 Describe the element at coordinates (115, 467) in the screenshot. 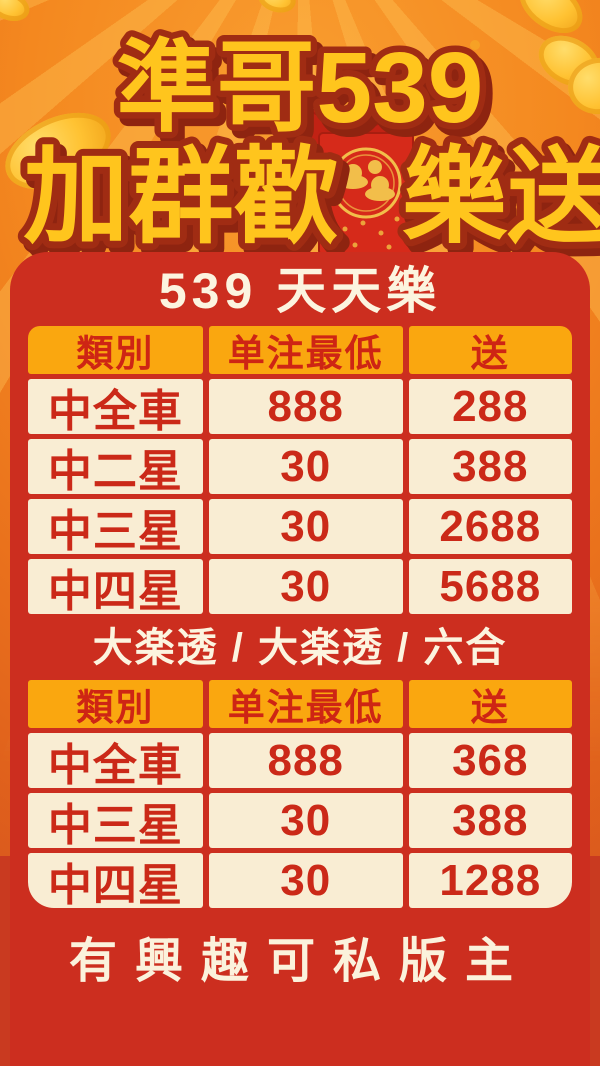

I see `table-cell: 中二星` at that location.